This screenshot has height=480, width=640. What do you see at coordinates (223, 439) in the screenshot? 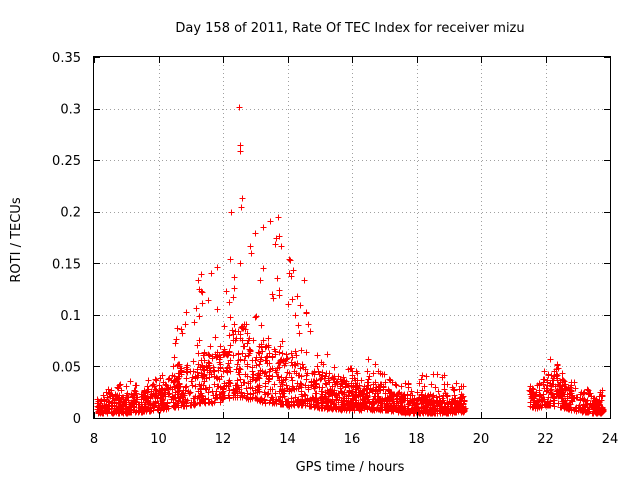
I see `x-tick-label: 12` at bounding box center [223, 439].